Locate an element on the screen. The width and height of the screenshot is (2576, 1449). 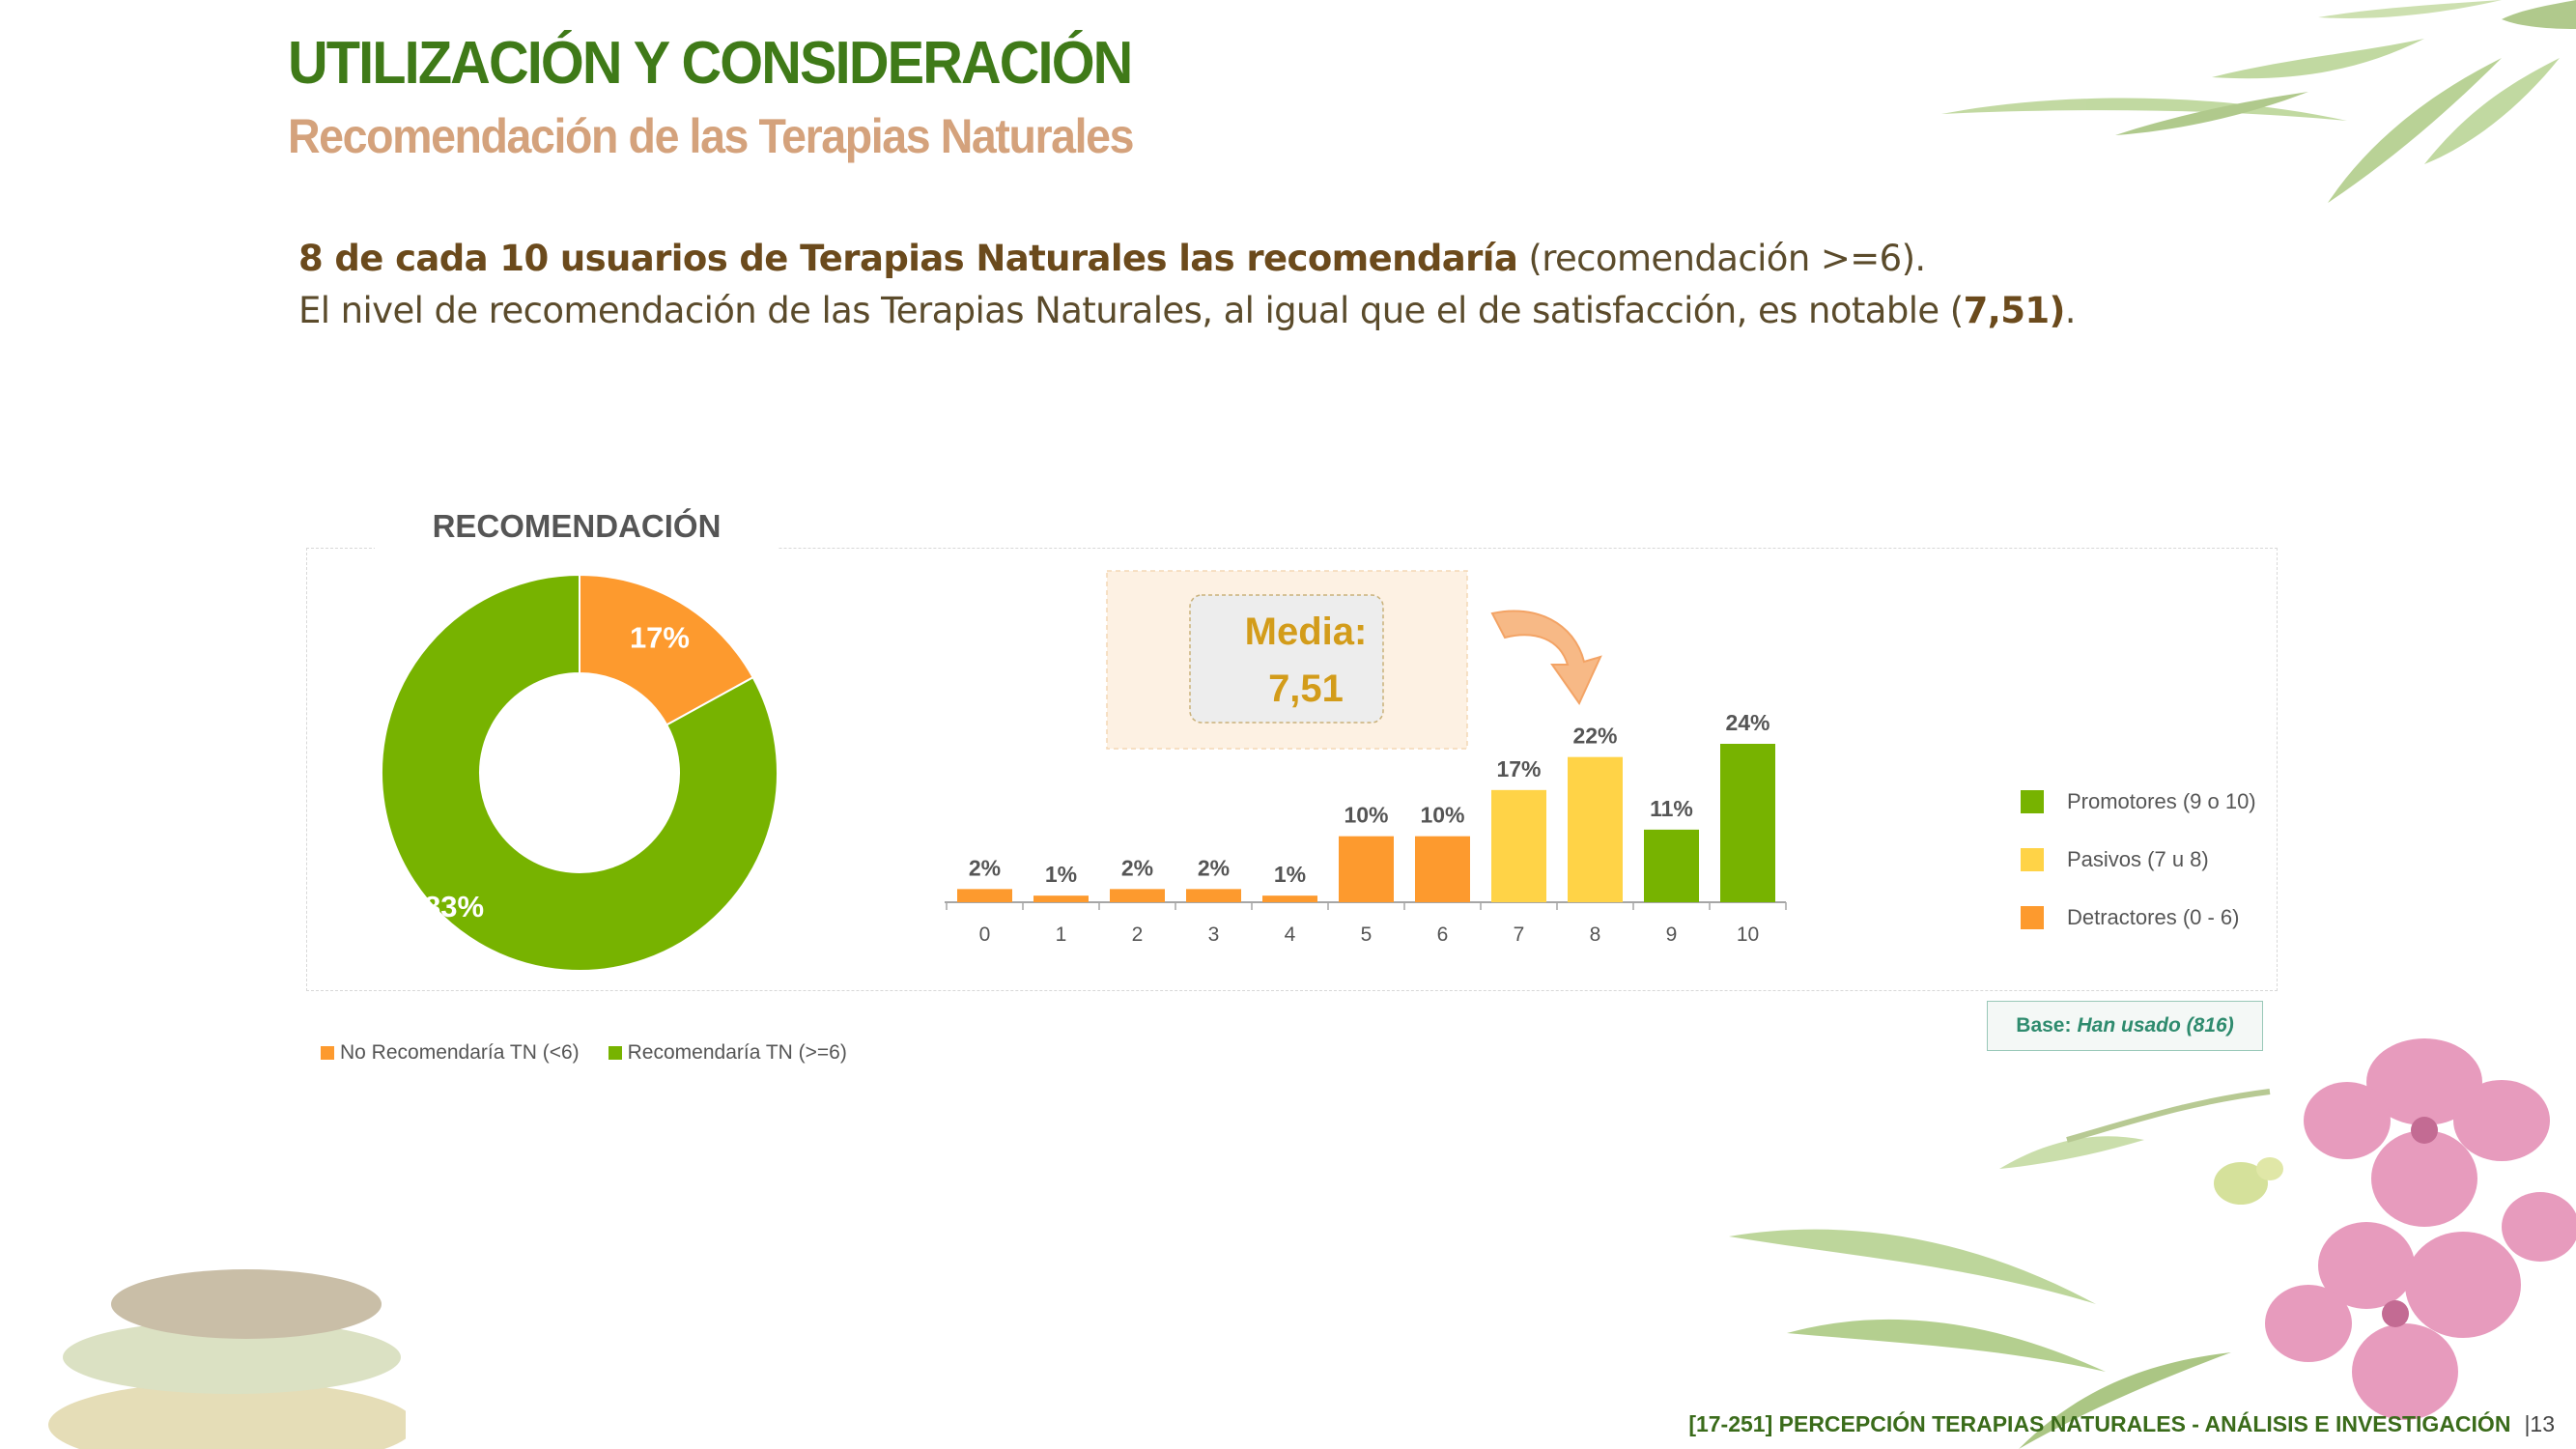
donut-chart: 17% 83% is located at coordinates (579, 772).